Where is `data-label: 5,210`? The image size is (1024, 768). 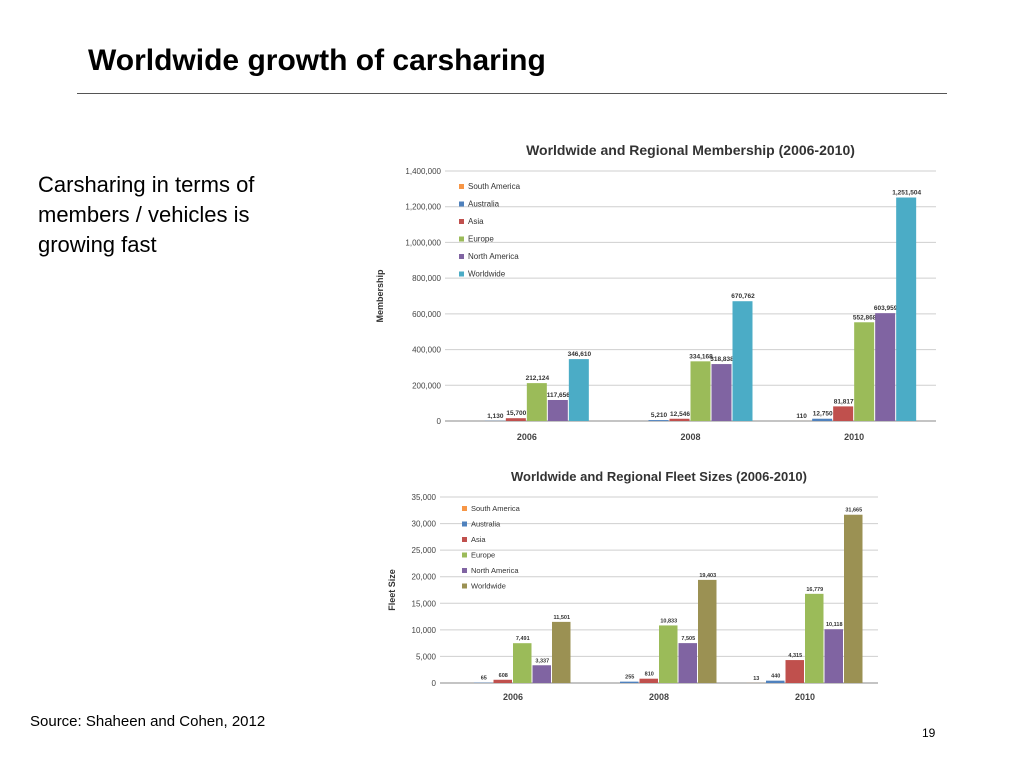 data-label: 5,210 is located at coordinates (659, 415).